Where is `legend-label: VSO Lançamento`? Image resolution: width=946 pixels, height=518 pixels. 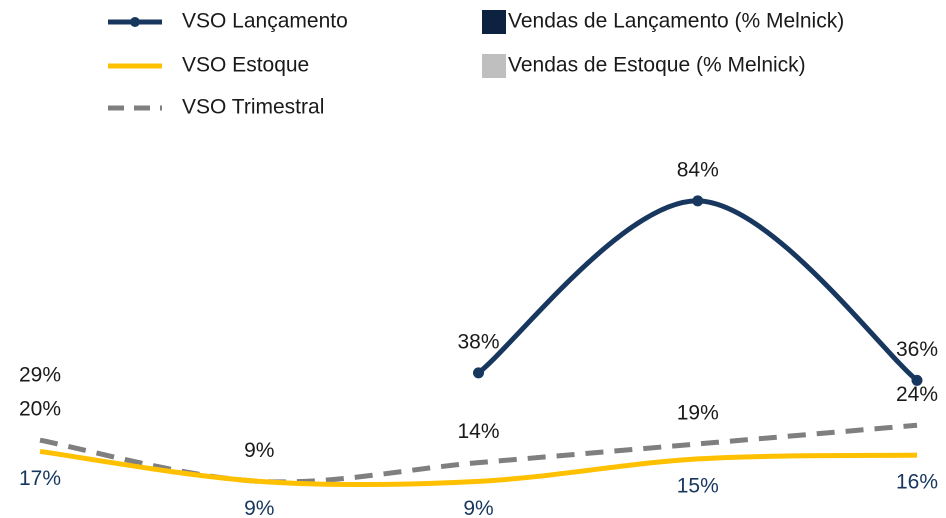 legend-label: VSO Lançamento is located at coordinates (265, 21).